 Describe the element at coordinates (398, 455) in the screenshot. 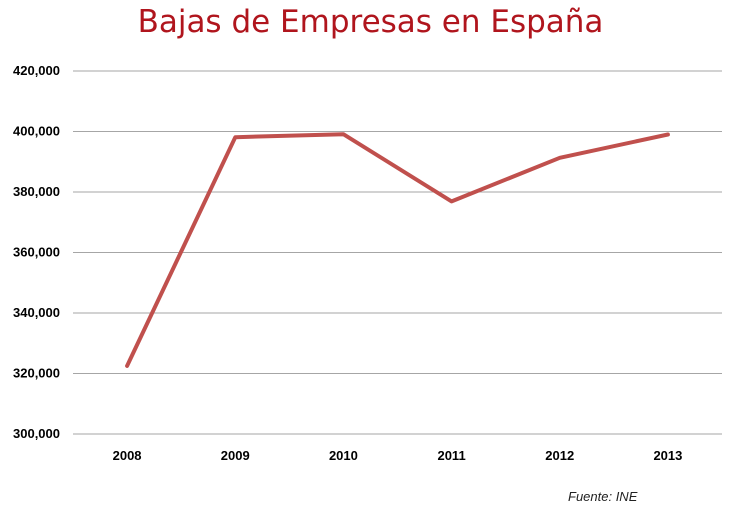

I see `x-axis-tick-labels: 2008 2009 2010 2011 2012 2013` at that location.